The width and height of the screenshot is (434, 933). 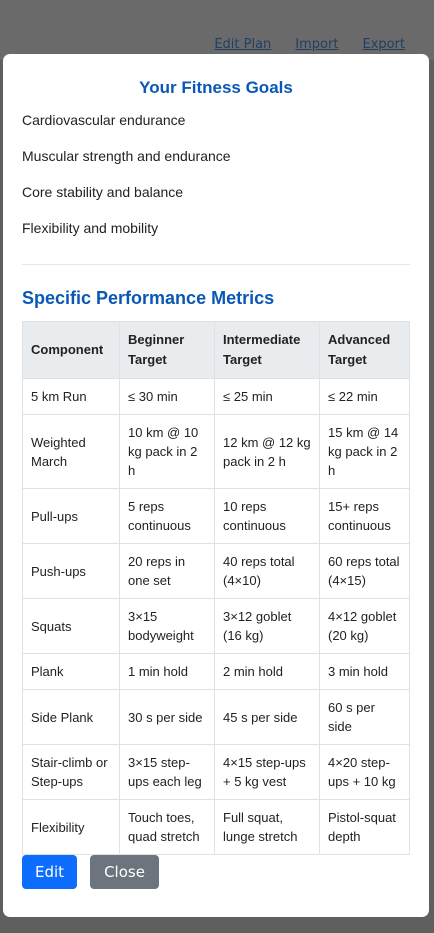 I want to click on cell-intermediate: 40 reps total (4×10), so click(x=267, y=571).